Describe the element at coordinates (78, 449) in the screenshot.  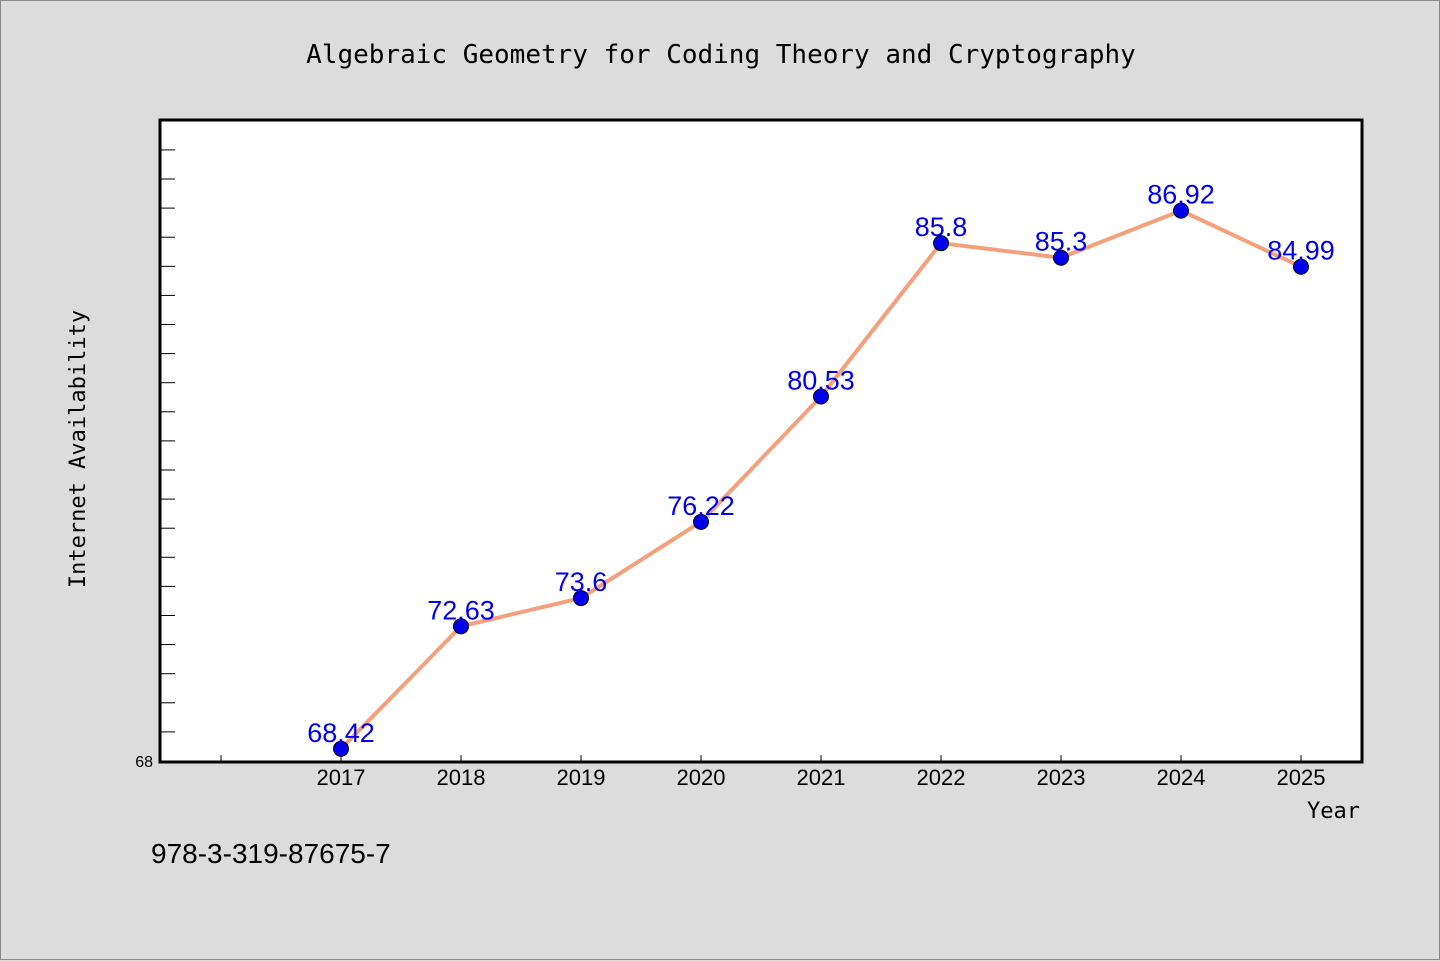
I see `y-axis-label: Internet Availability` at that location.